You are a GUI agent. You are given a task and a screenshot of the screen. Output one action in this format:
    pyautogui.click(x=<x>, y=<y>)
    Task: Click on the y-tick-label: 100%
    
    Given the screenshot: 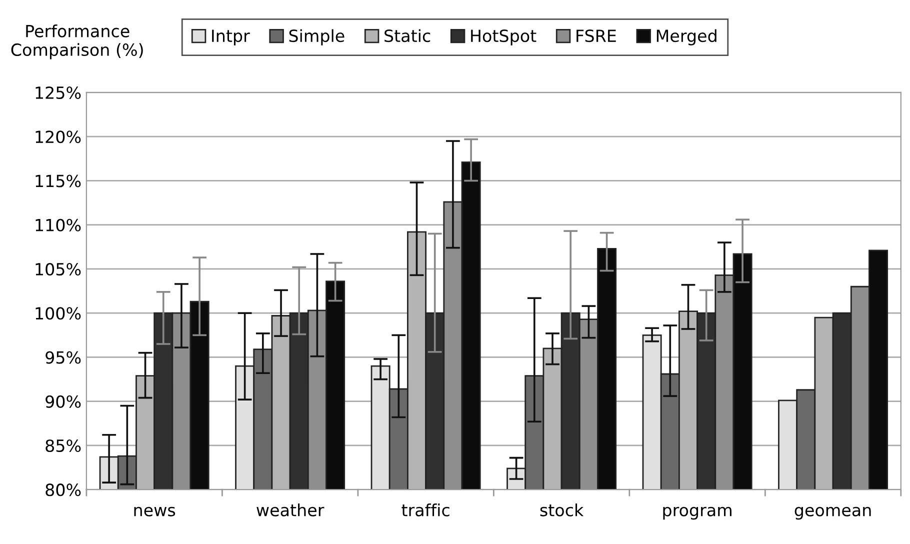 What is the action you would take?
    pyautogui.click(x=58, y=313)
    